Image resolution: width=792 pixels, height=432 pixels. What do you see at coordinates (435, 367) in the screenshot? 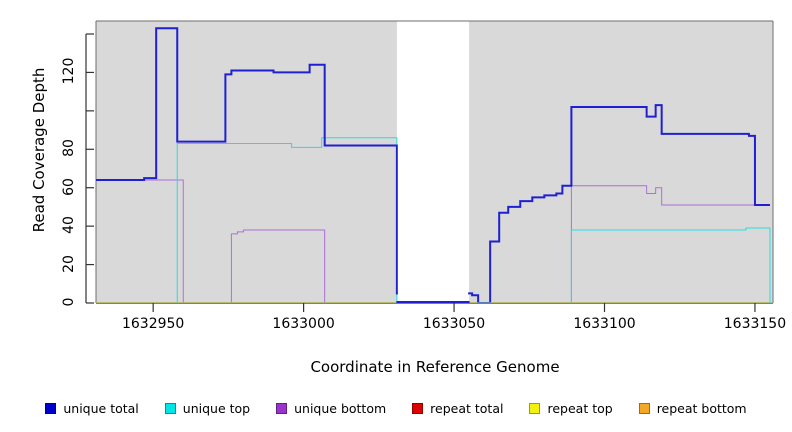
I see `x-axis-title: Coordinate in Reference Genome` at bounding box center [435, 367].